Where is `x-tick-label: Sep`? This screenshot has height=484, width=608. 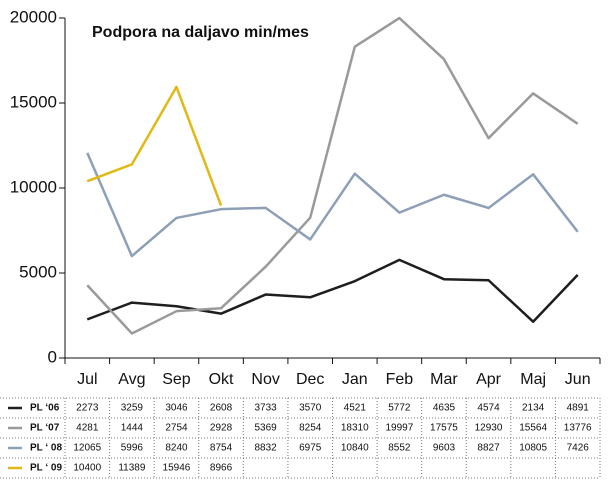 x-tick-label: Sep is located at coordinates (176, 379).